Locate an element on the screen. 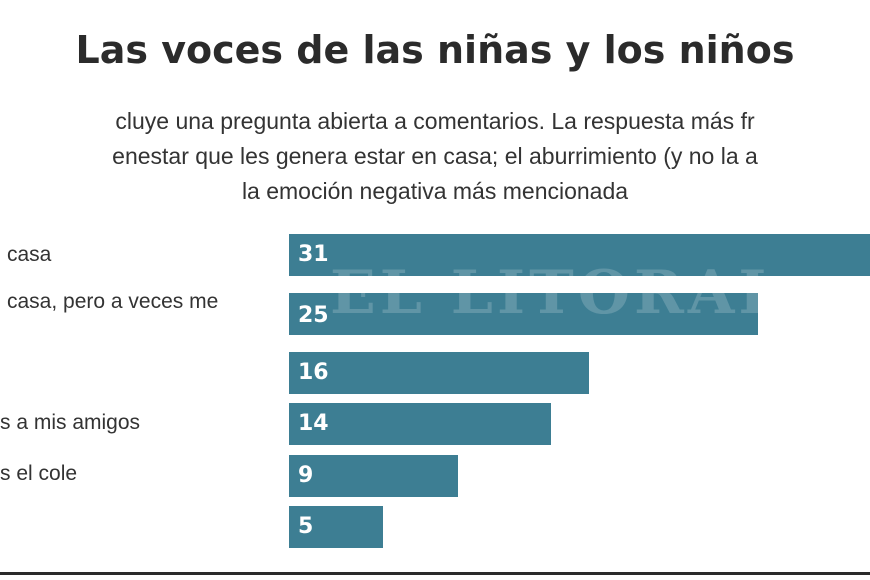 The height and width of the screenshot is (580, 870). category-label-5: s el cole is located at coordinates (39, 473).